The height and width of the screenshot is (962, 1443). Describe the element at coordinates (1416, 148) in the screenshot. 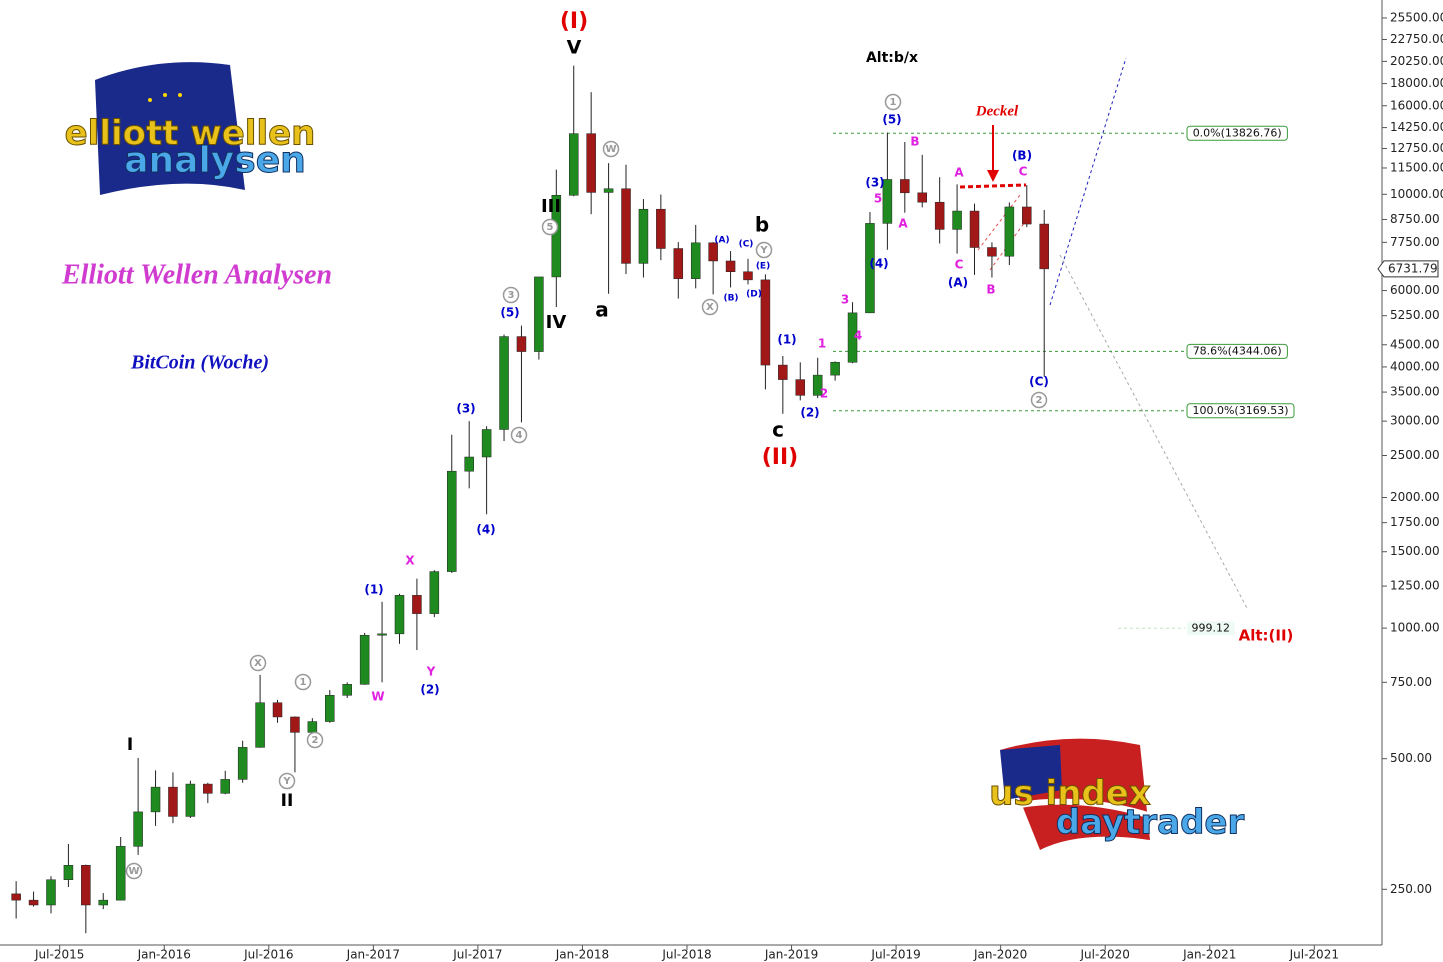

I see `y-tick-label: 12750.00` at that location.